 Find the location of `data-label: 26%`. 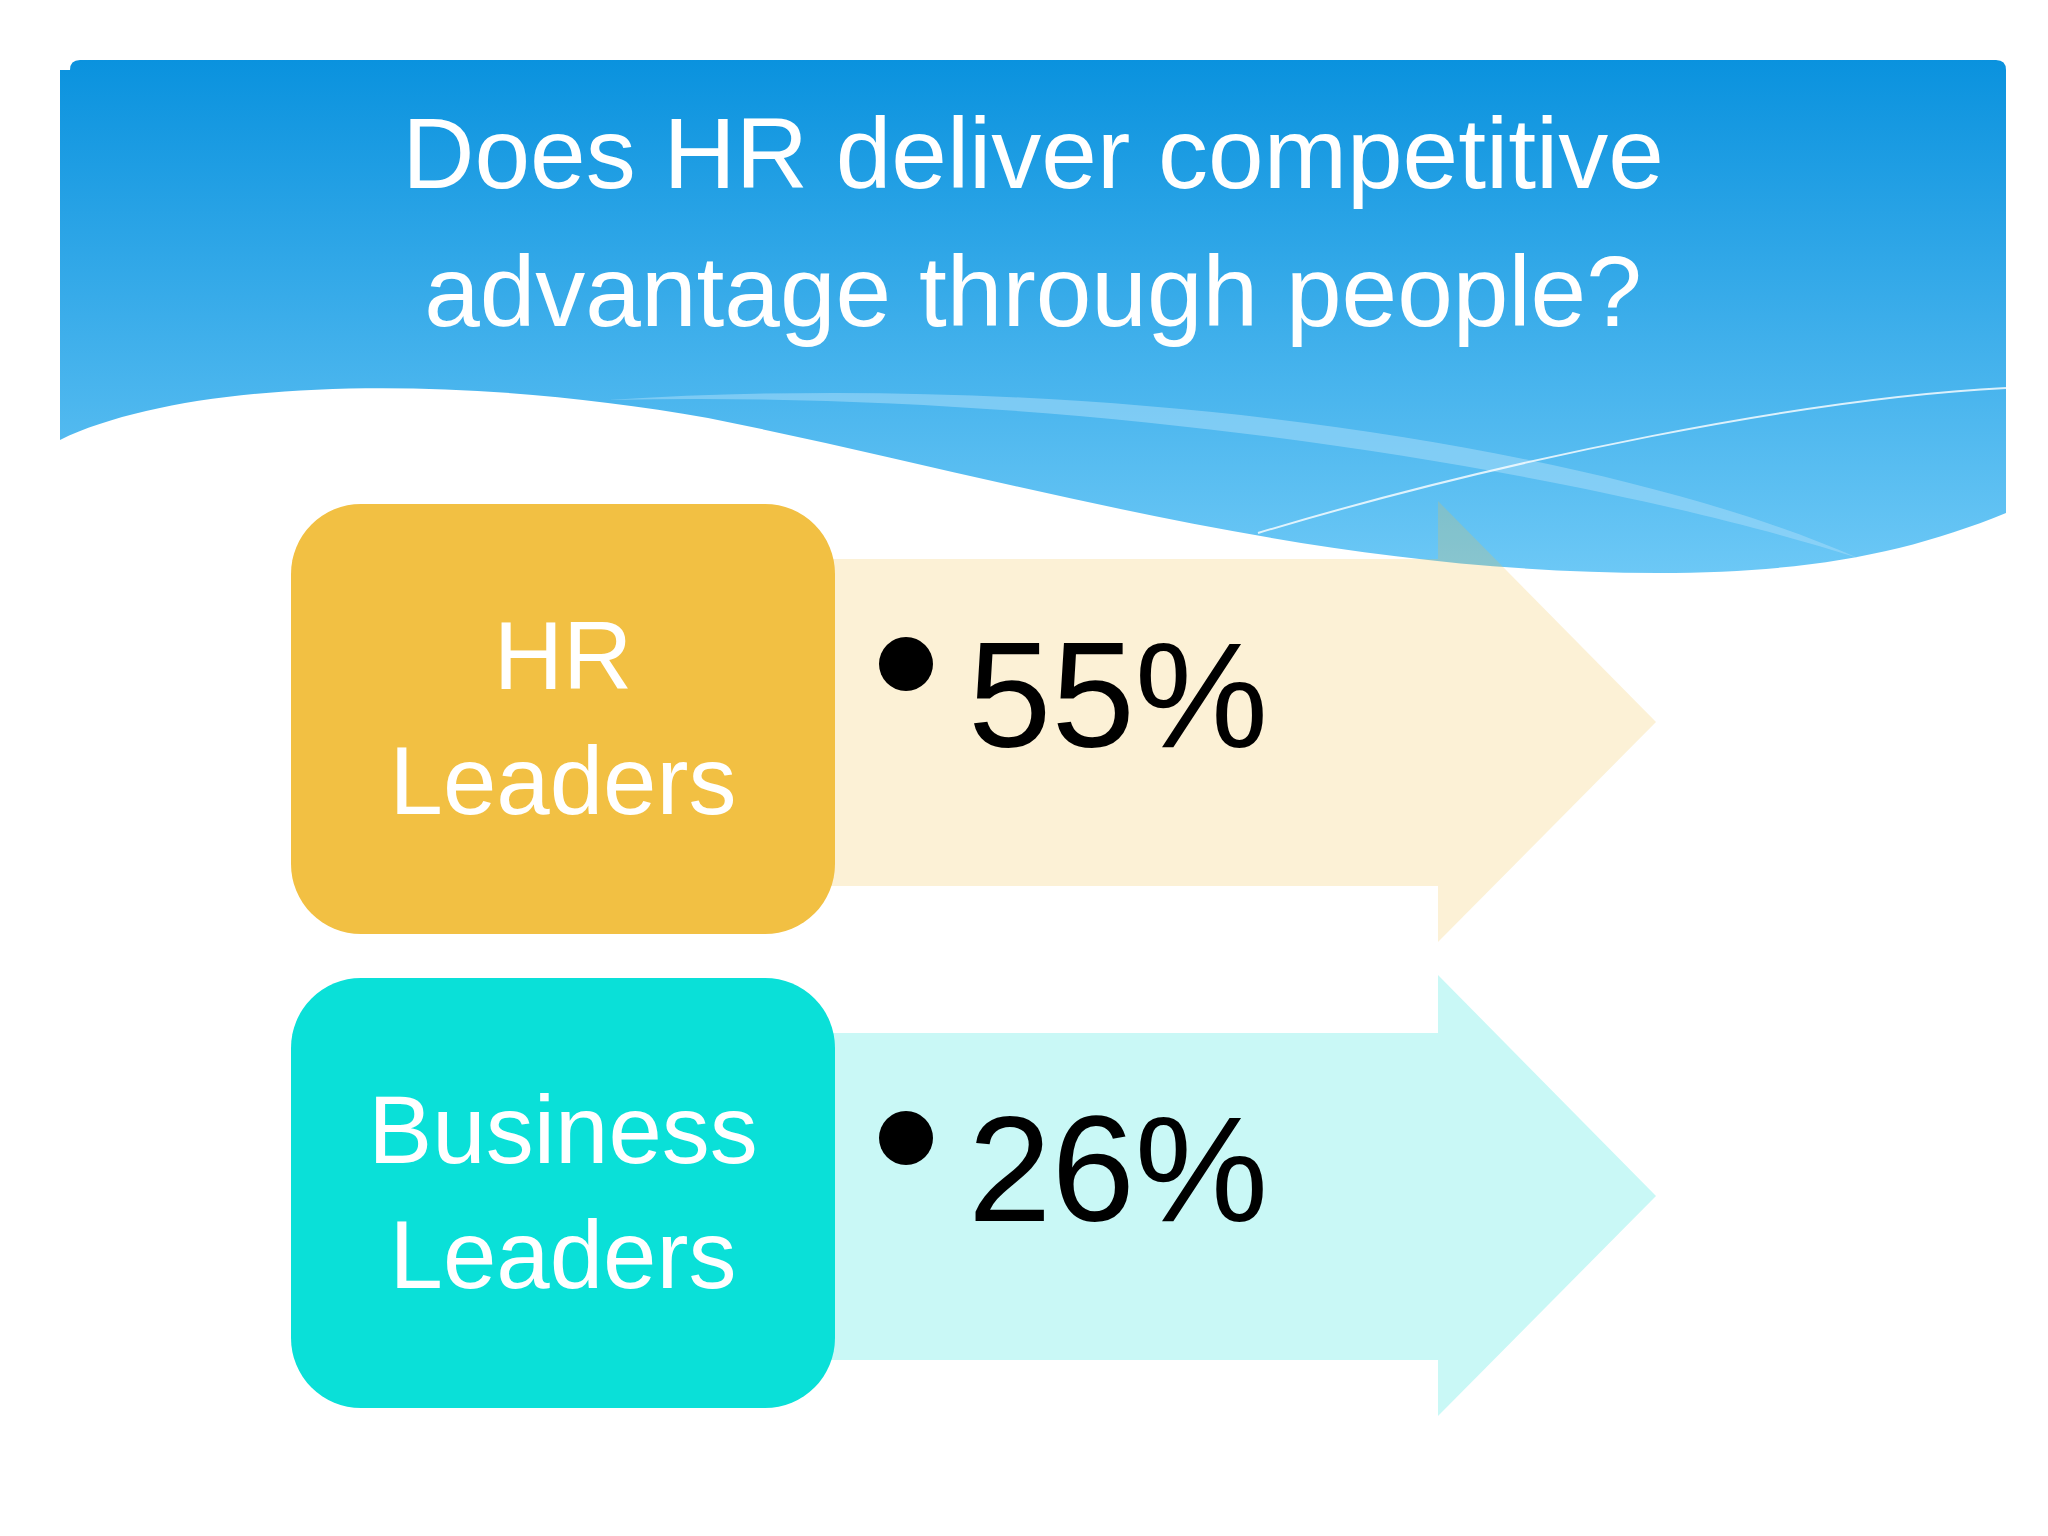

data-label: 26% is located at coordinates (1118, 1169).